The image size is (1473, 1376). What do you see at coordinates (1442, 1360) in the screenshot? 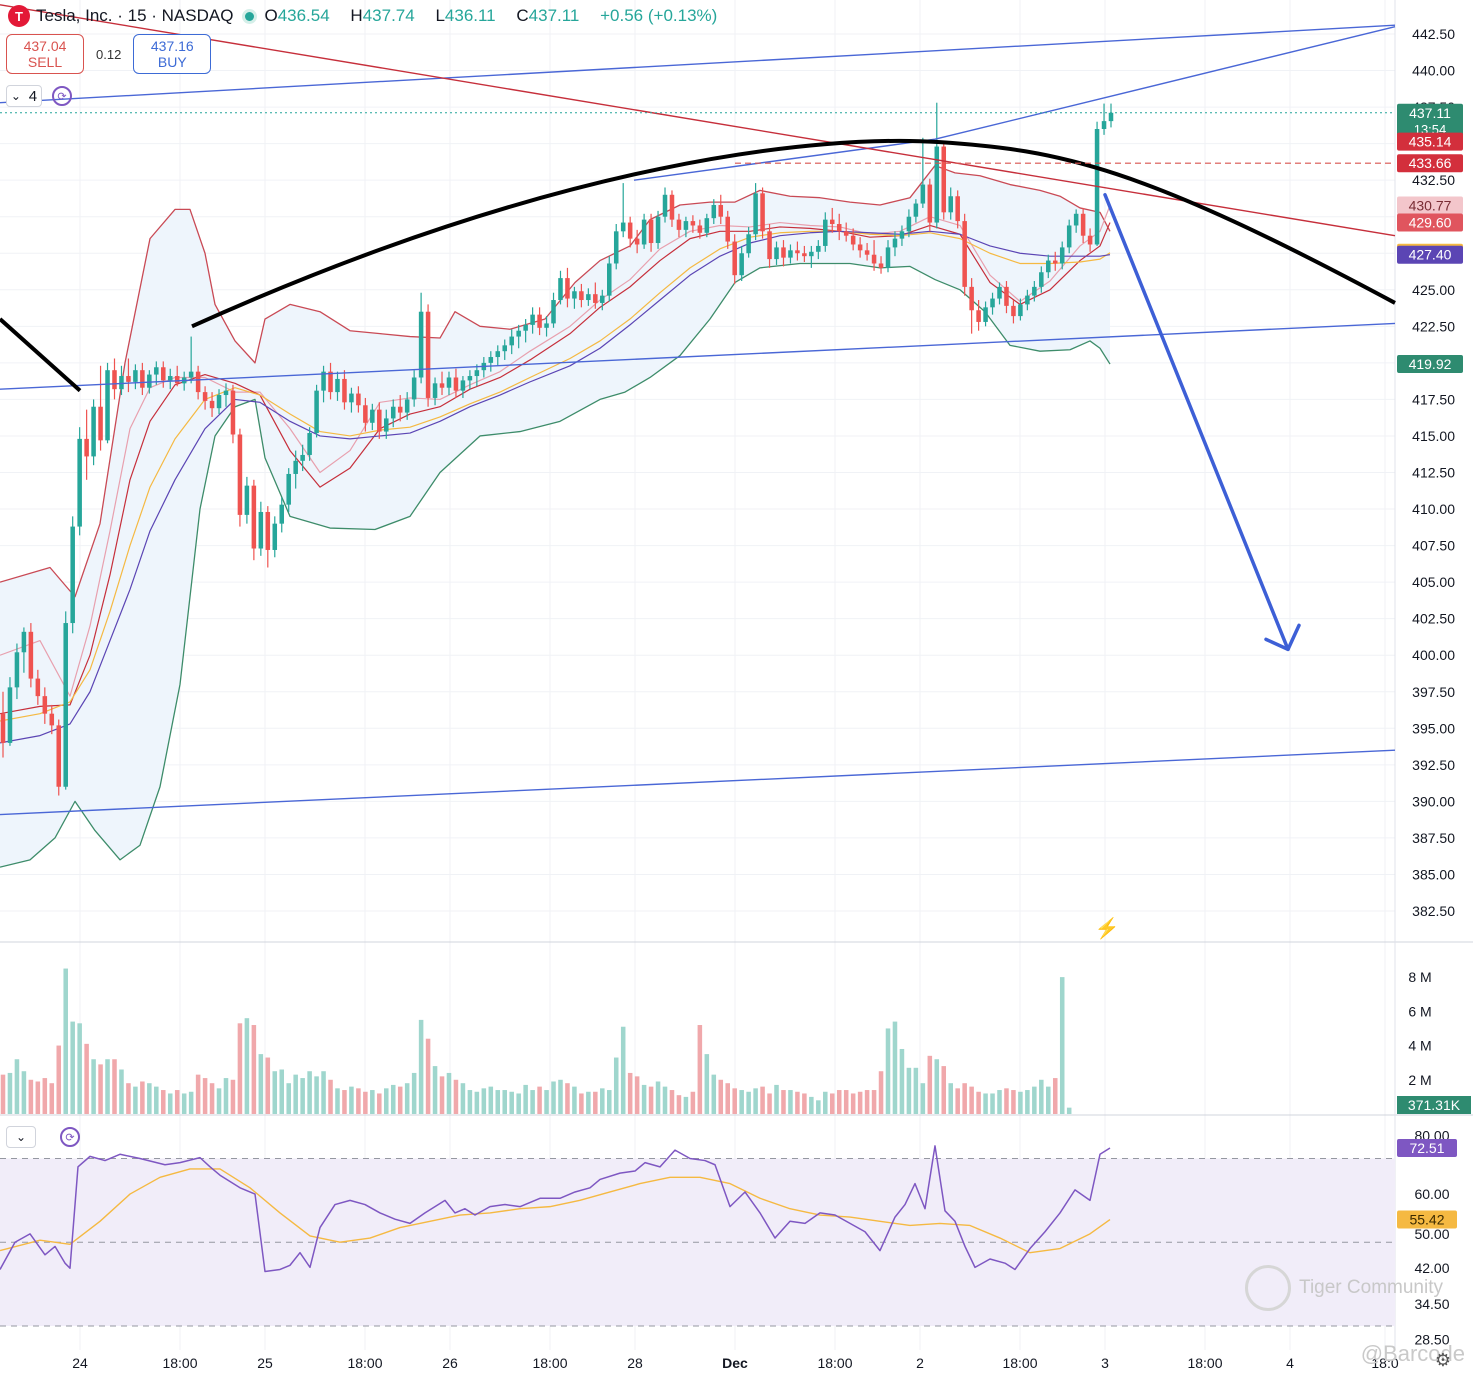
I see `settings-gear-icon: ⚙` at bounding box center [1442, 1360].